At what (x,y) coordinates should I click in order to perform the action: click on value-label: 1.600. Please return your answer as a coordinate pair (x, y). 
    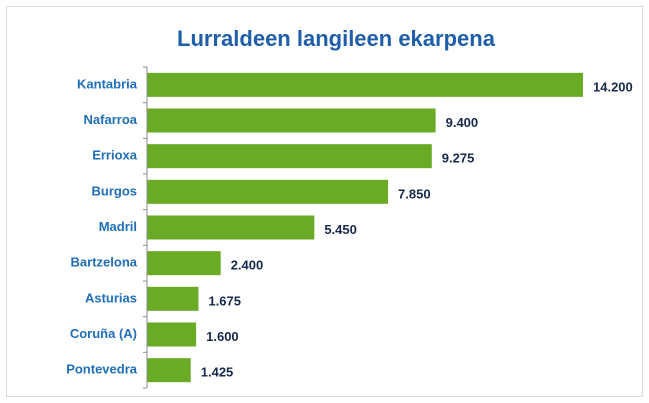
    Looking at the image, I should click on (222, 336).